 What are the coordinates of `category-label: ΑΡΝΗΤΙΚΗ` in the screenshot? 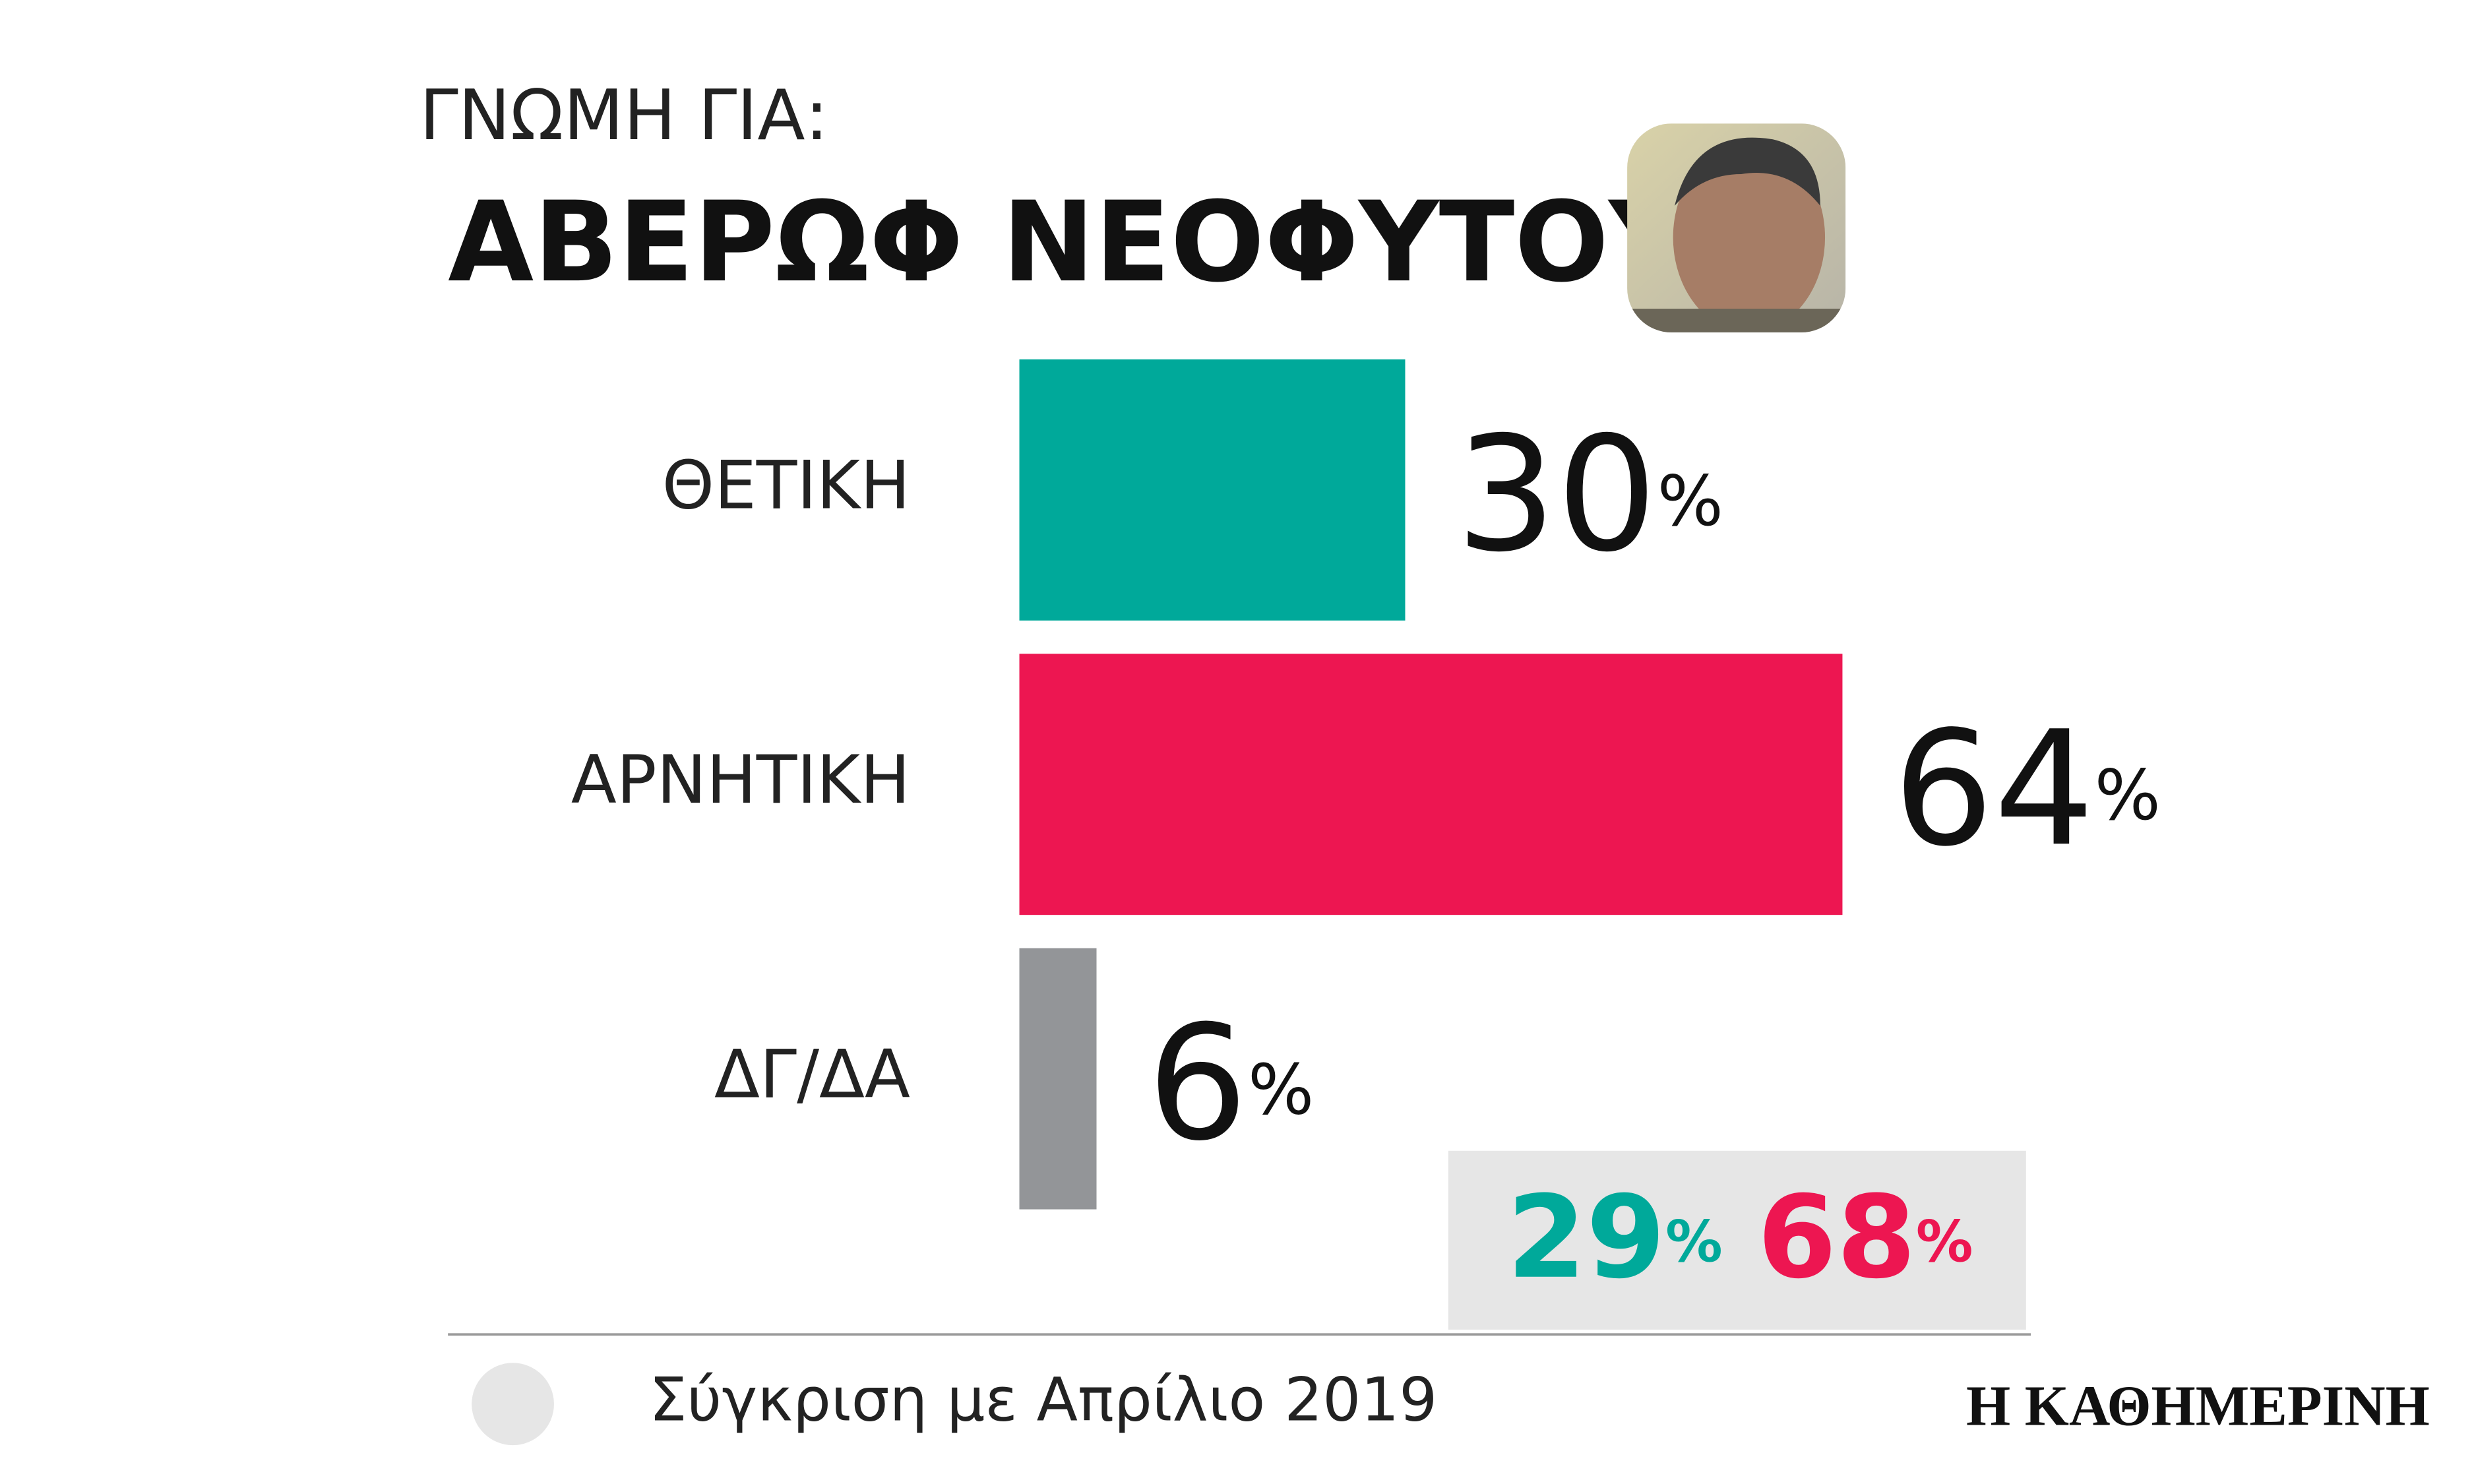 It's located at (740, 780).